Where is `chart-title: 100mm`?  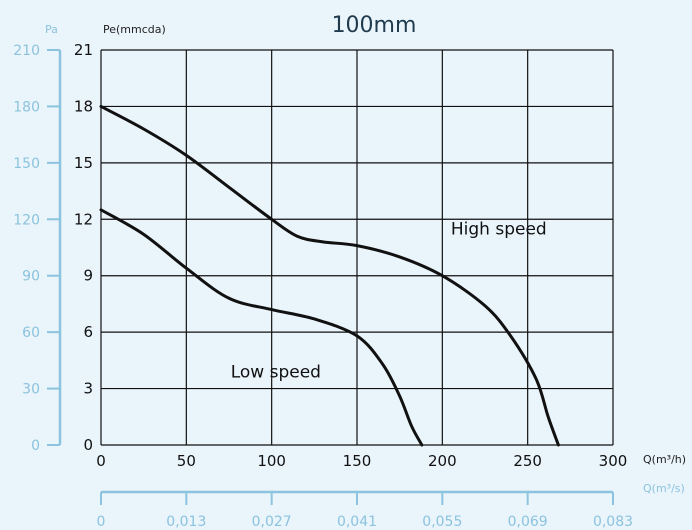 chart-title: 100mm is located at coordinates (374, 25).